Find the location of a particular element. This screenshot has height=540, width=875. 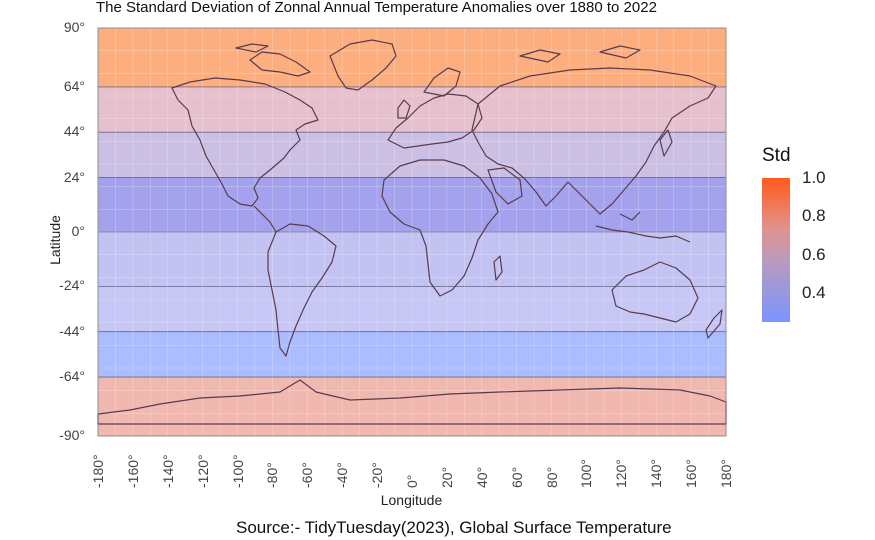

y-tick-label: -24° is located at coordinates (72, 285).